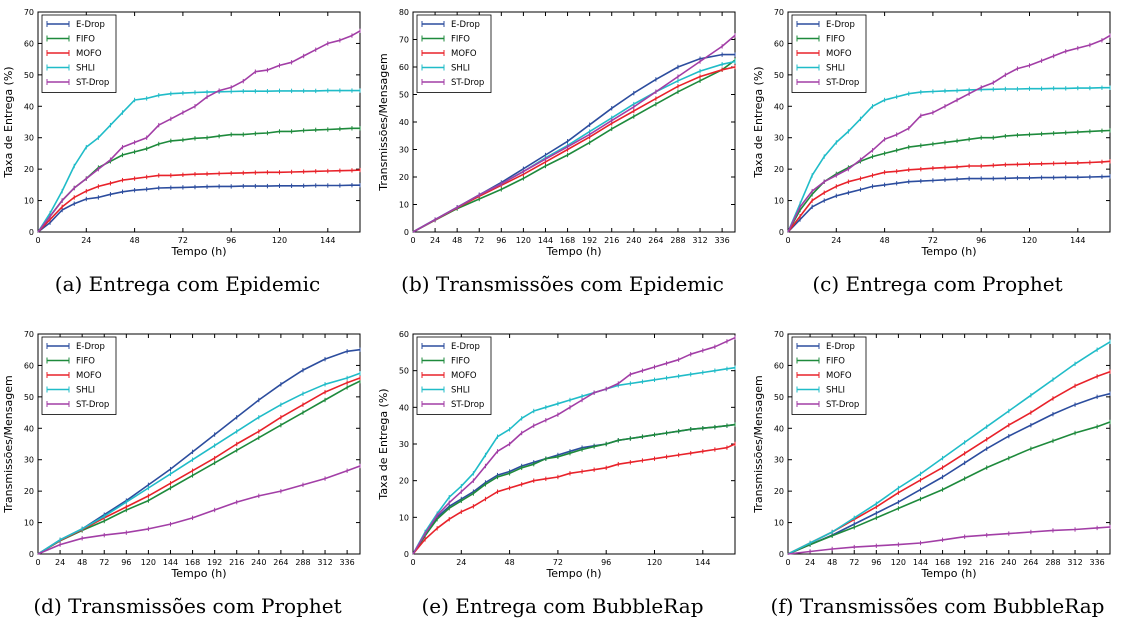  Describe the element at coordinates (29, 43) in the screenshot. I see `y-tick-label: 60` at that location.